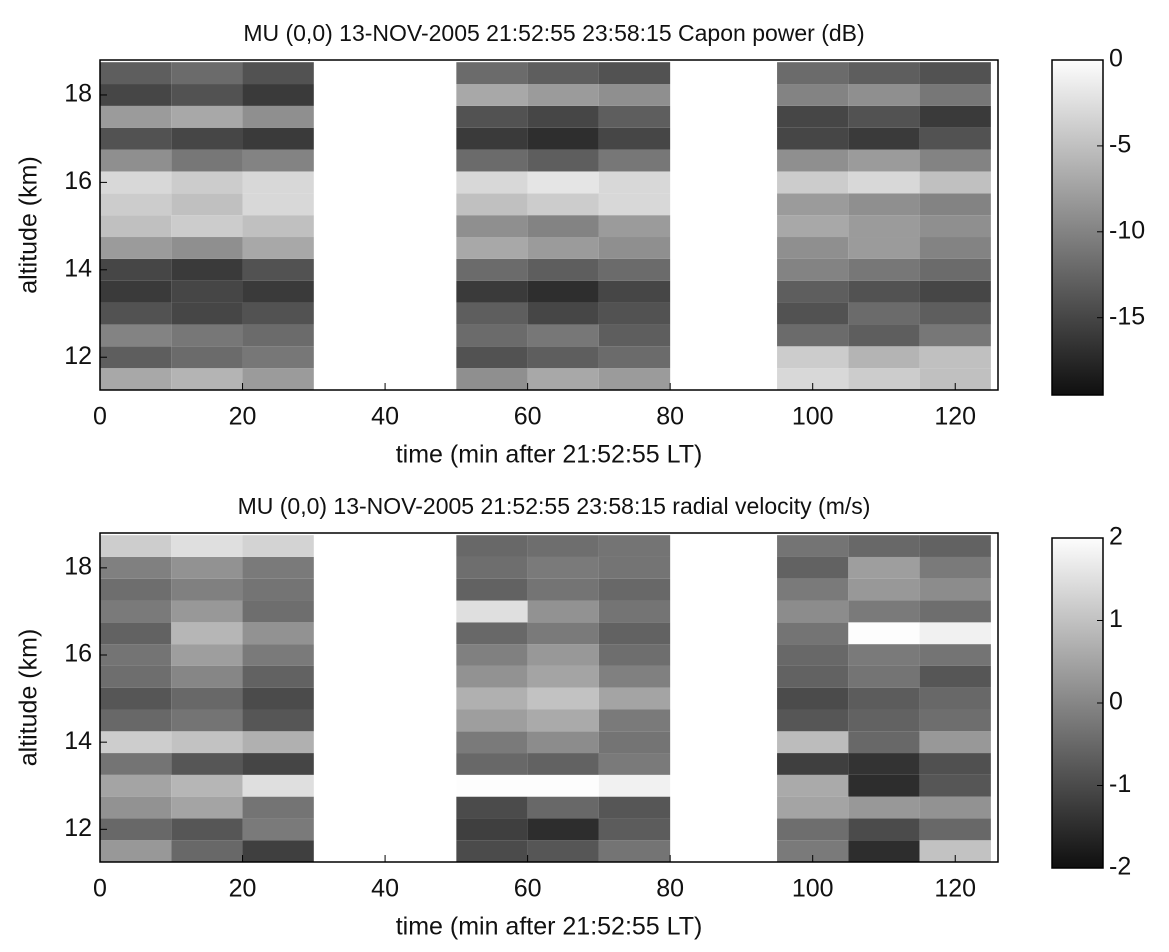 This screenshot has height=952, width=1169. Describe the element at coordinates (385, 889) in the screenshot. I see `x-tick-label: 40` at that location.